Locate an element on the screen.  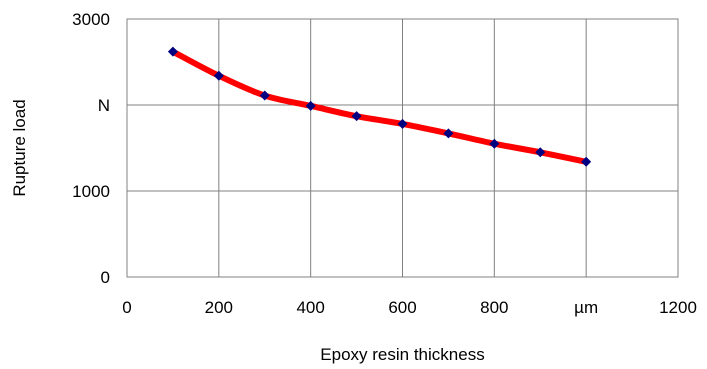
y-tick-label: 0 is located at coordinates (105, 277).